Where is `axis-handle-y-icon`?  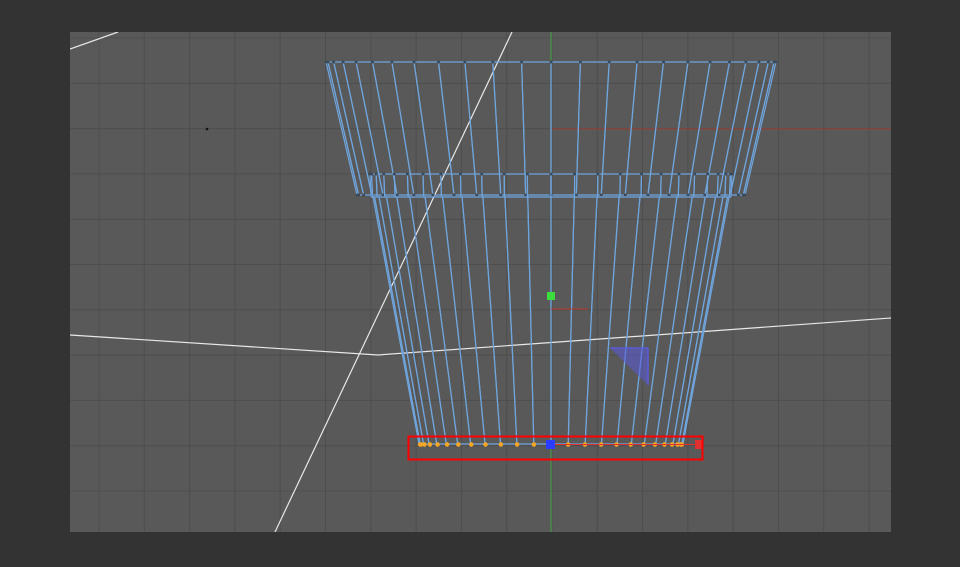
axis-handle-y-icon is located at coordinates (551, 296).